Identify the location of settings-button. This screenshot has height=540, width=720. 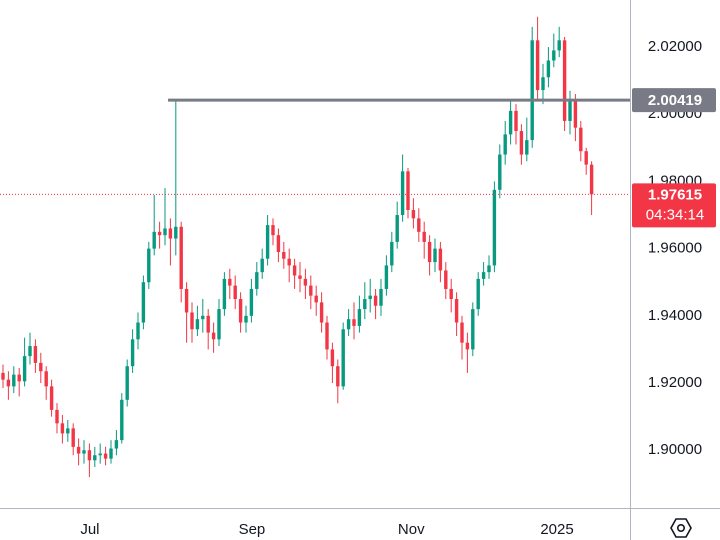
(681, 528).